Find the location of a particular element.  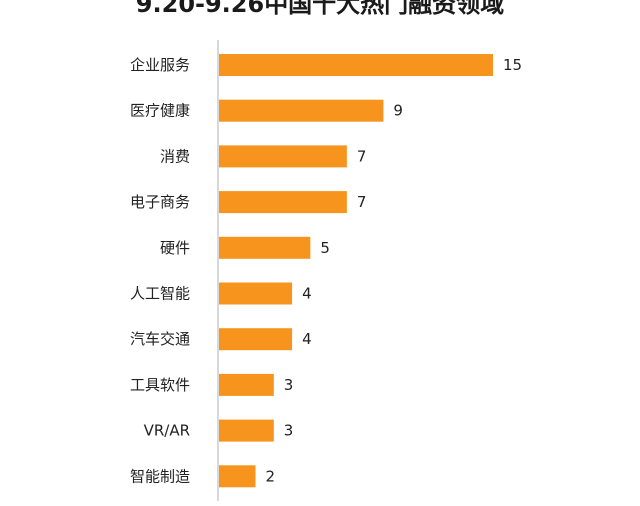

bar-value-label: 5 is located at coordinates (325, 248).